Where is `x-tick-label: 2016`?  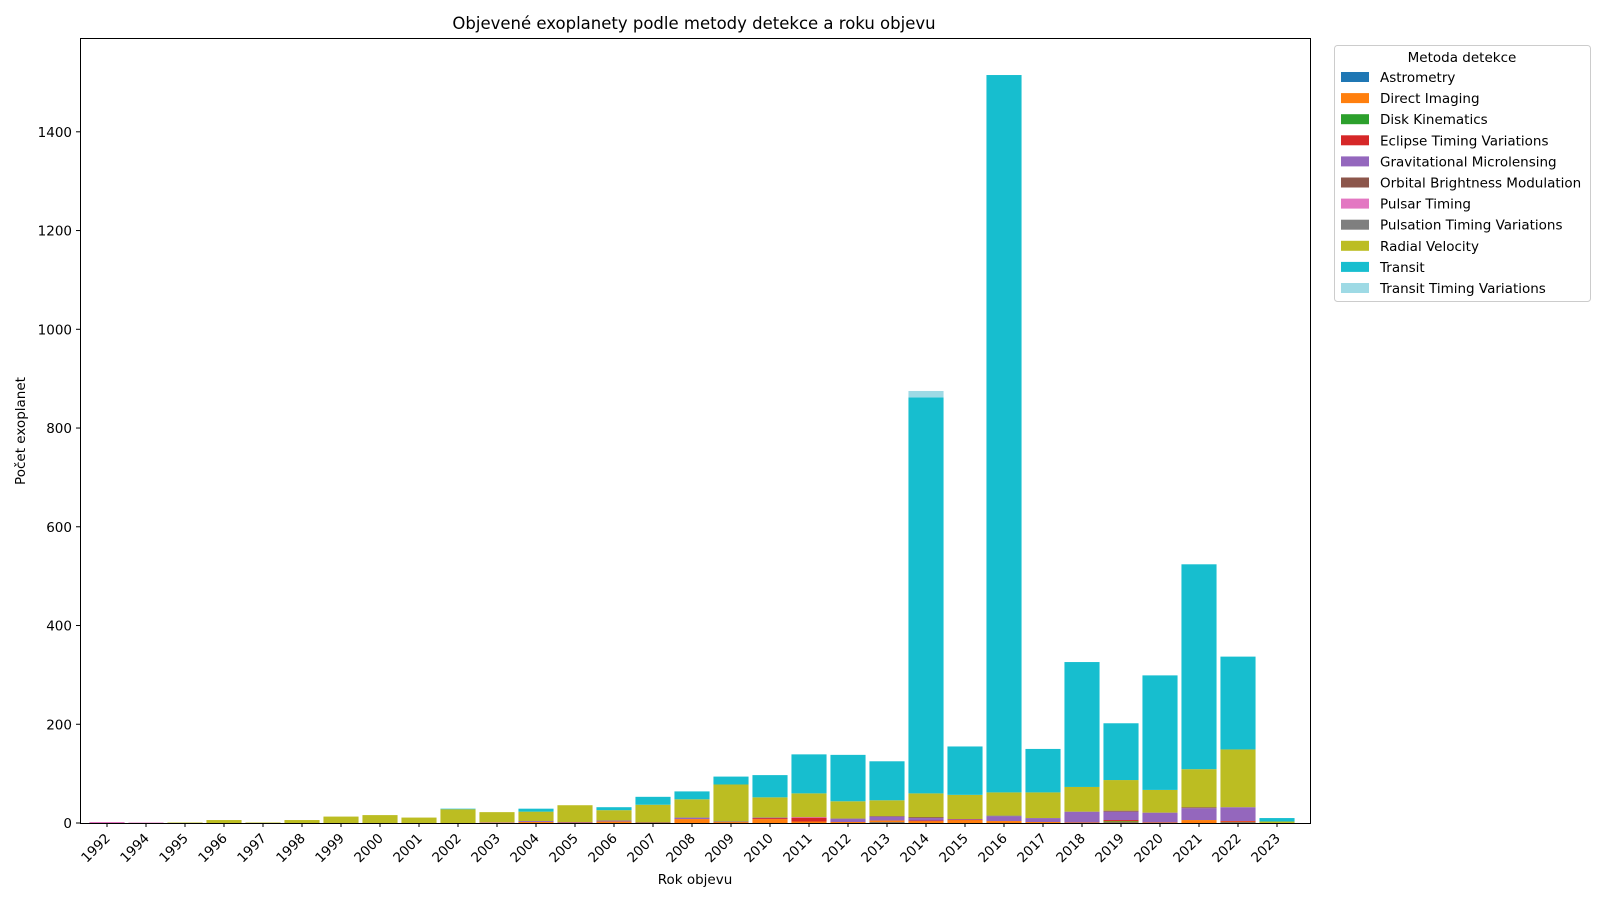 x-tick-label: 2016 is located at coordinates (993, 849).